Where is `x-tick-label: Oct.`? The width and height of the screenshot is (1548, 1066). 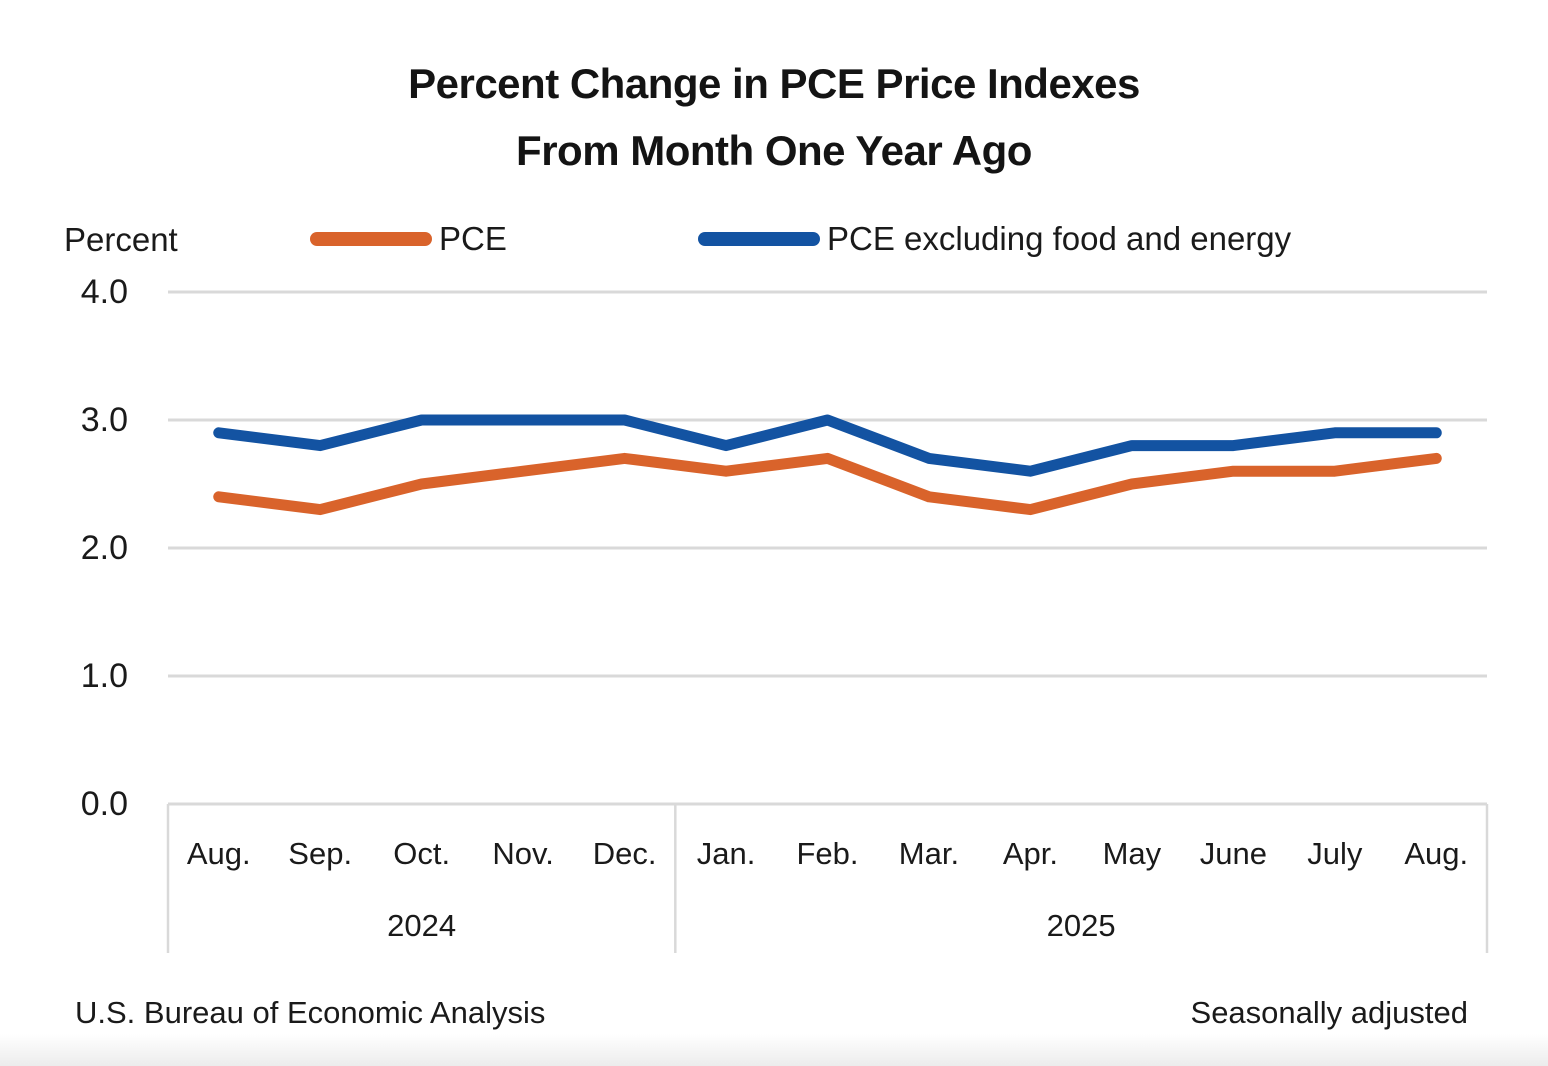
x-tick-label: Oct. is located at coordinates (422, 853).